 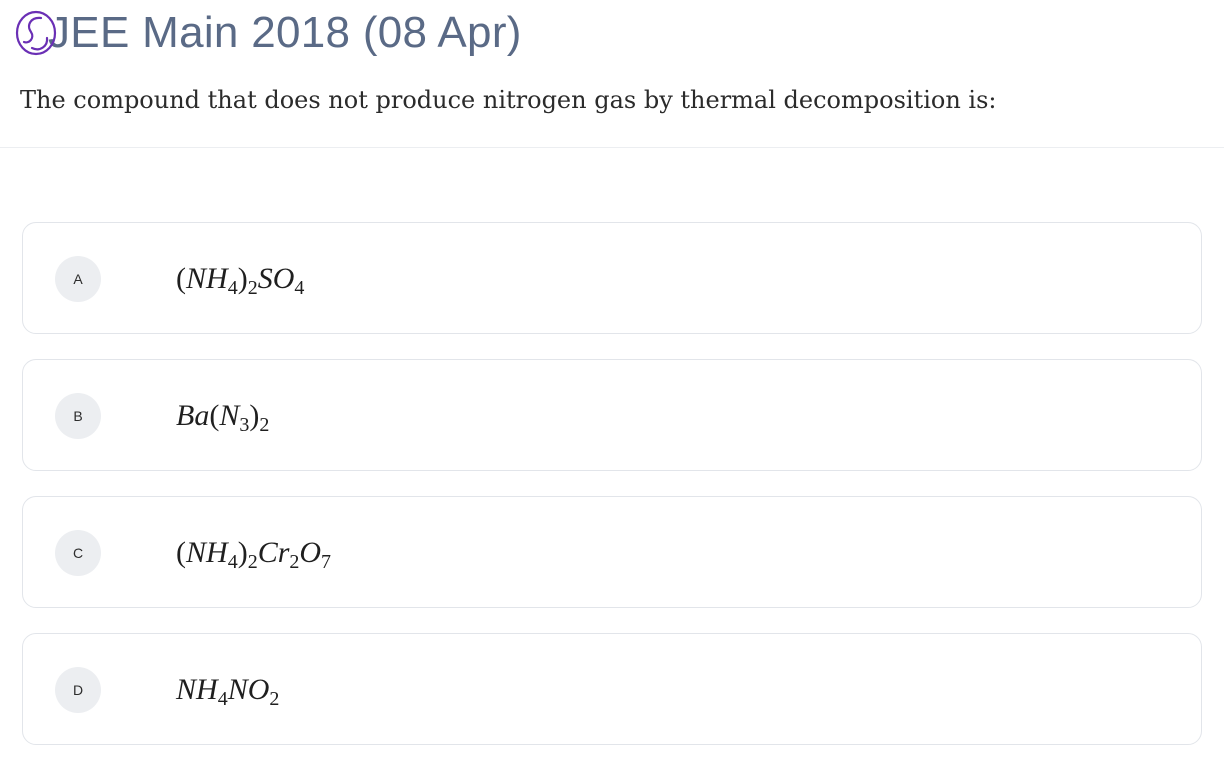 What do you see at coordinates (244, 425) in the screenshot?
I see `formula-subscript: 3` at bounding box center [244, 425].